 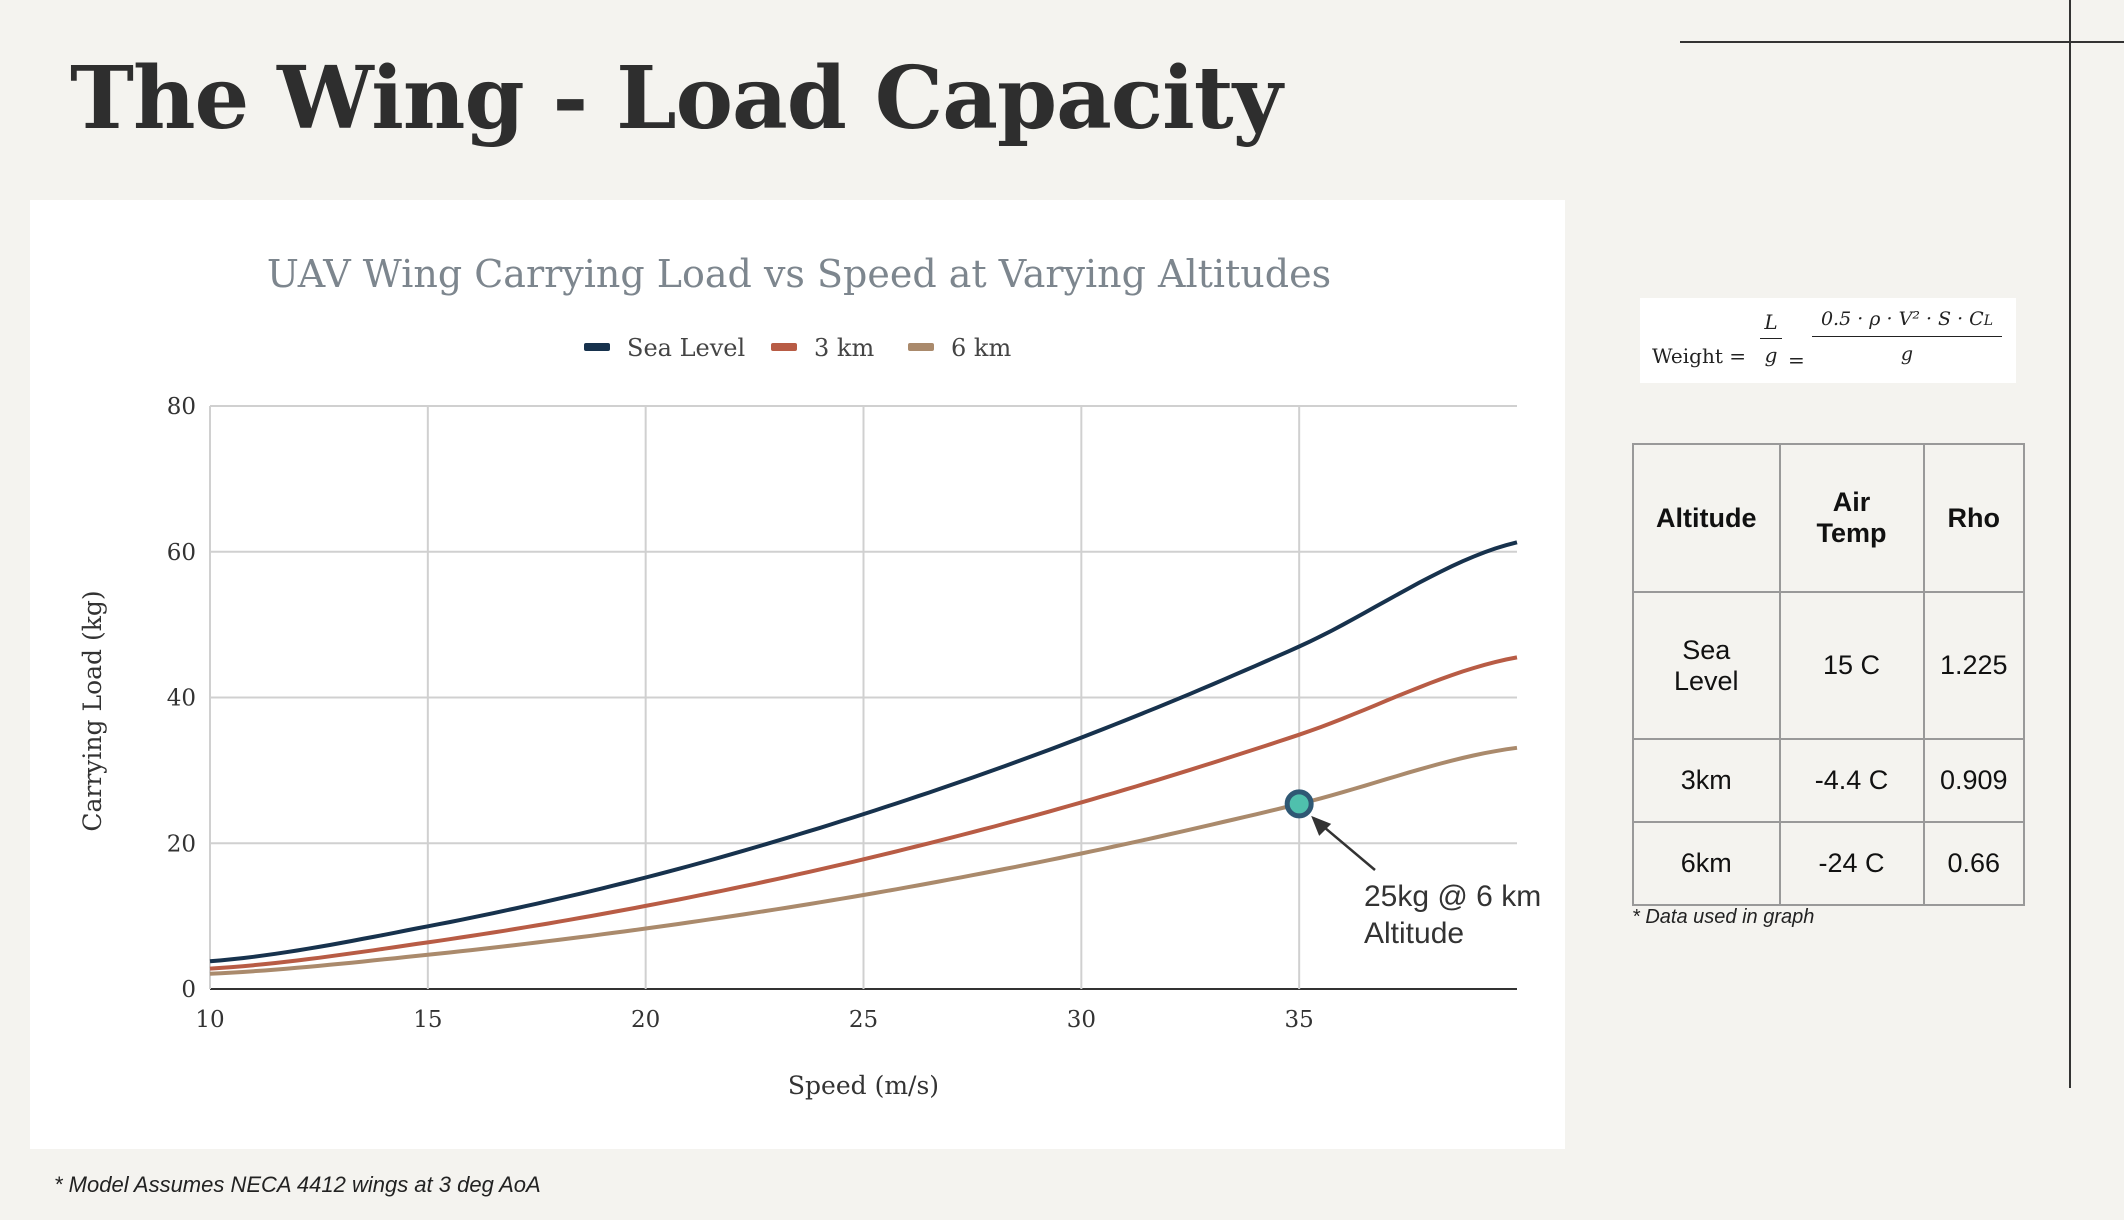 What do you see at coordinates (1796, 360) in the screenshot?
I see `formula-equals: =` at bounding box center [1796, 360].